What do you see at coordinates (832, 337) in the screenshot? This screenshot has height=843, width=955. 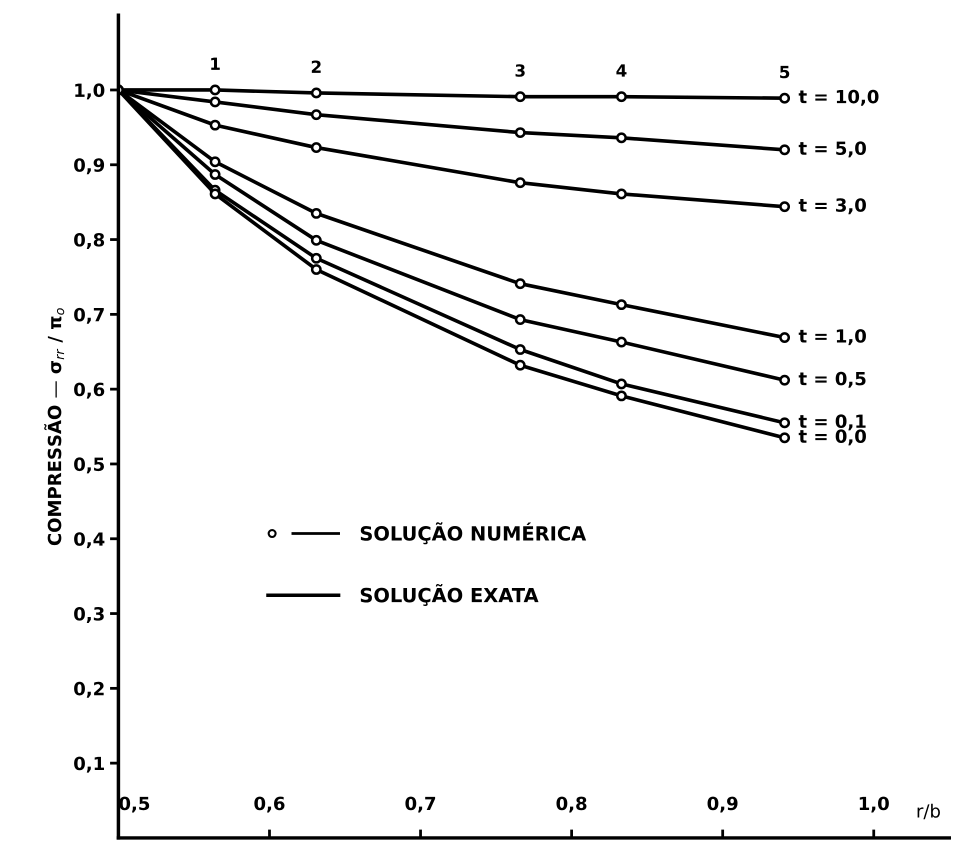 I see `series-label: t = 1,0` at bounding box center [832, 337].